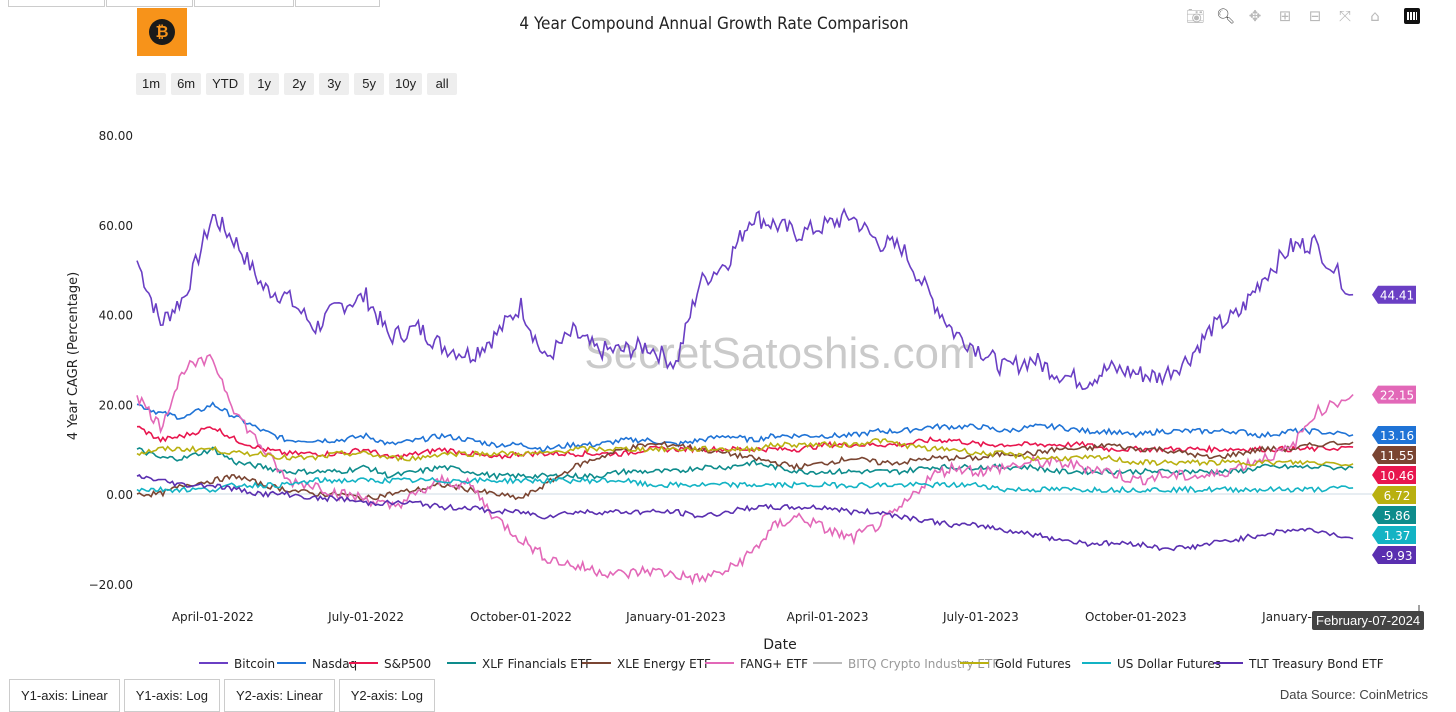 Image resolution: width=1456 pixels, height=712 pixels. Describe the element at coordinates (1196, 16) in the screenshot. I see `camera-icon: 📷︎` at that location.